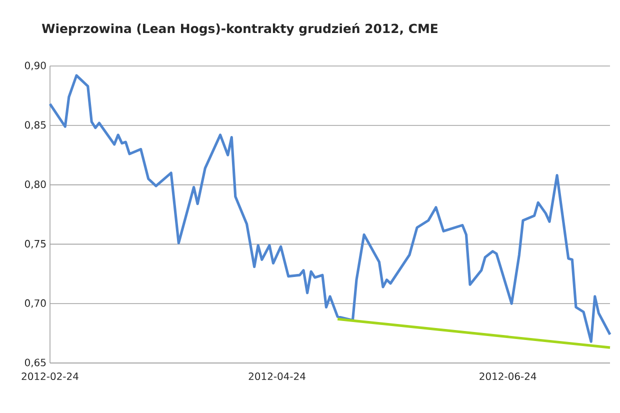 The width and height of the screenshot is (620, 413). I want to click on y-tick-label: 0,75, so click(35, 244).